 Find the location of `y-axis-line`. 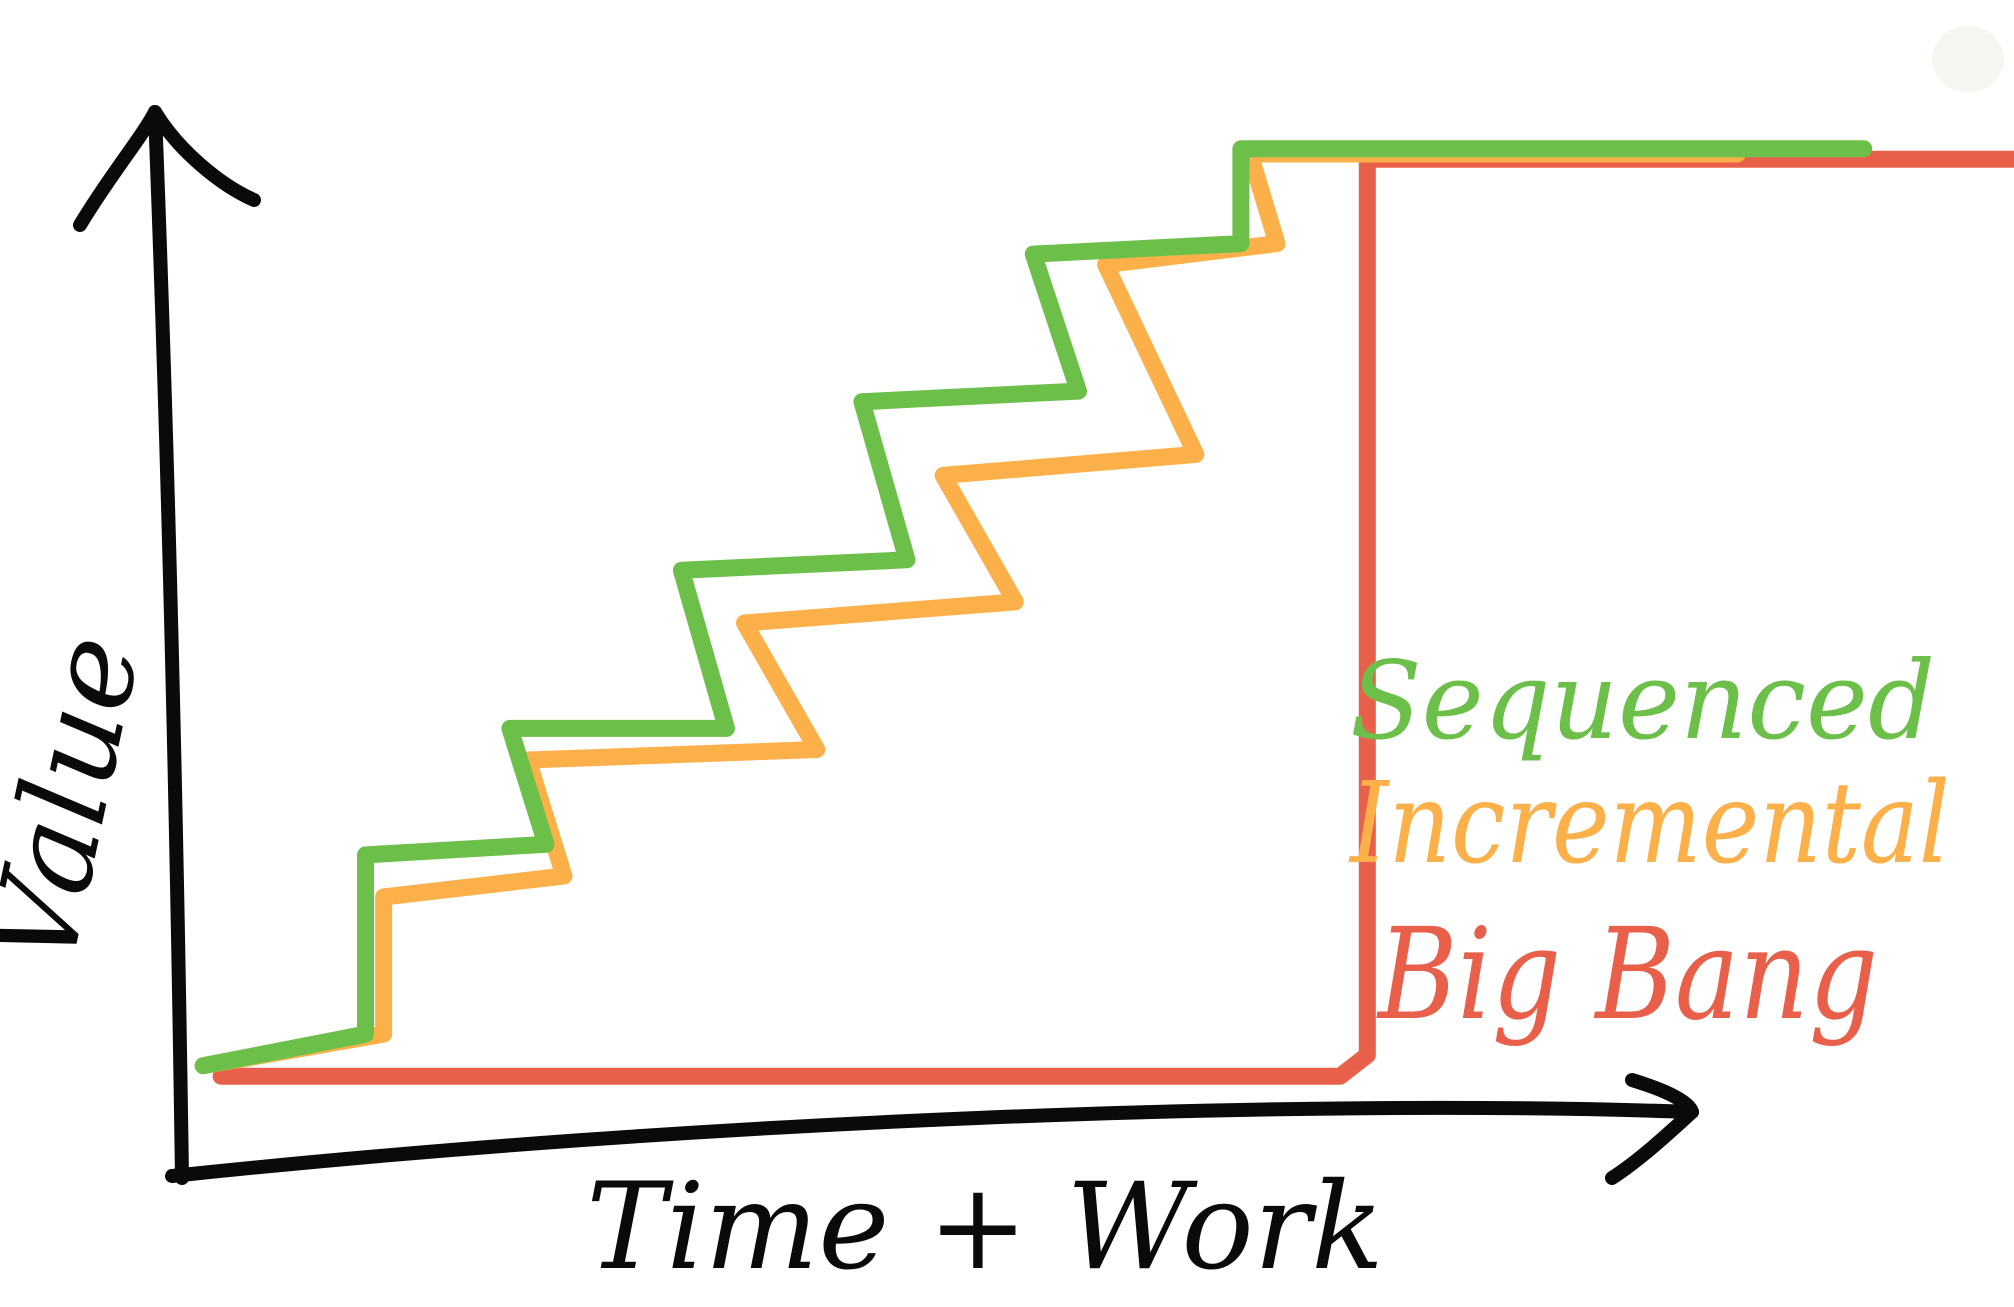

y-axis-line is located at coordinates (168, 645).